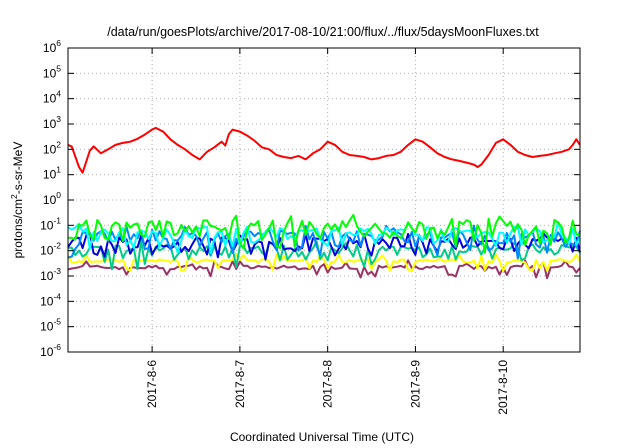 The height and width of the screenshot is (448, 640). What do you see at coordinates (52, 46) in the screenshot?
I see `y-tick-label: 10⁶` at bounding box center [52, 46].